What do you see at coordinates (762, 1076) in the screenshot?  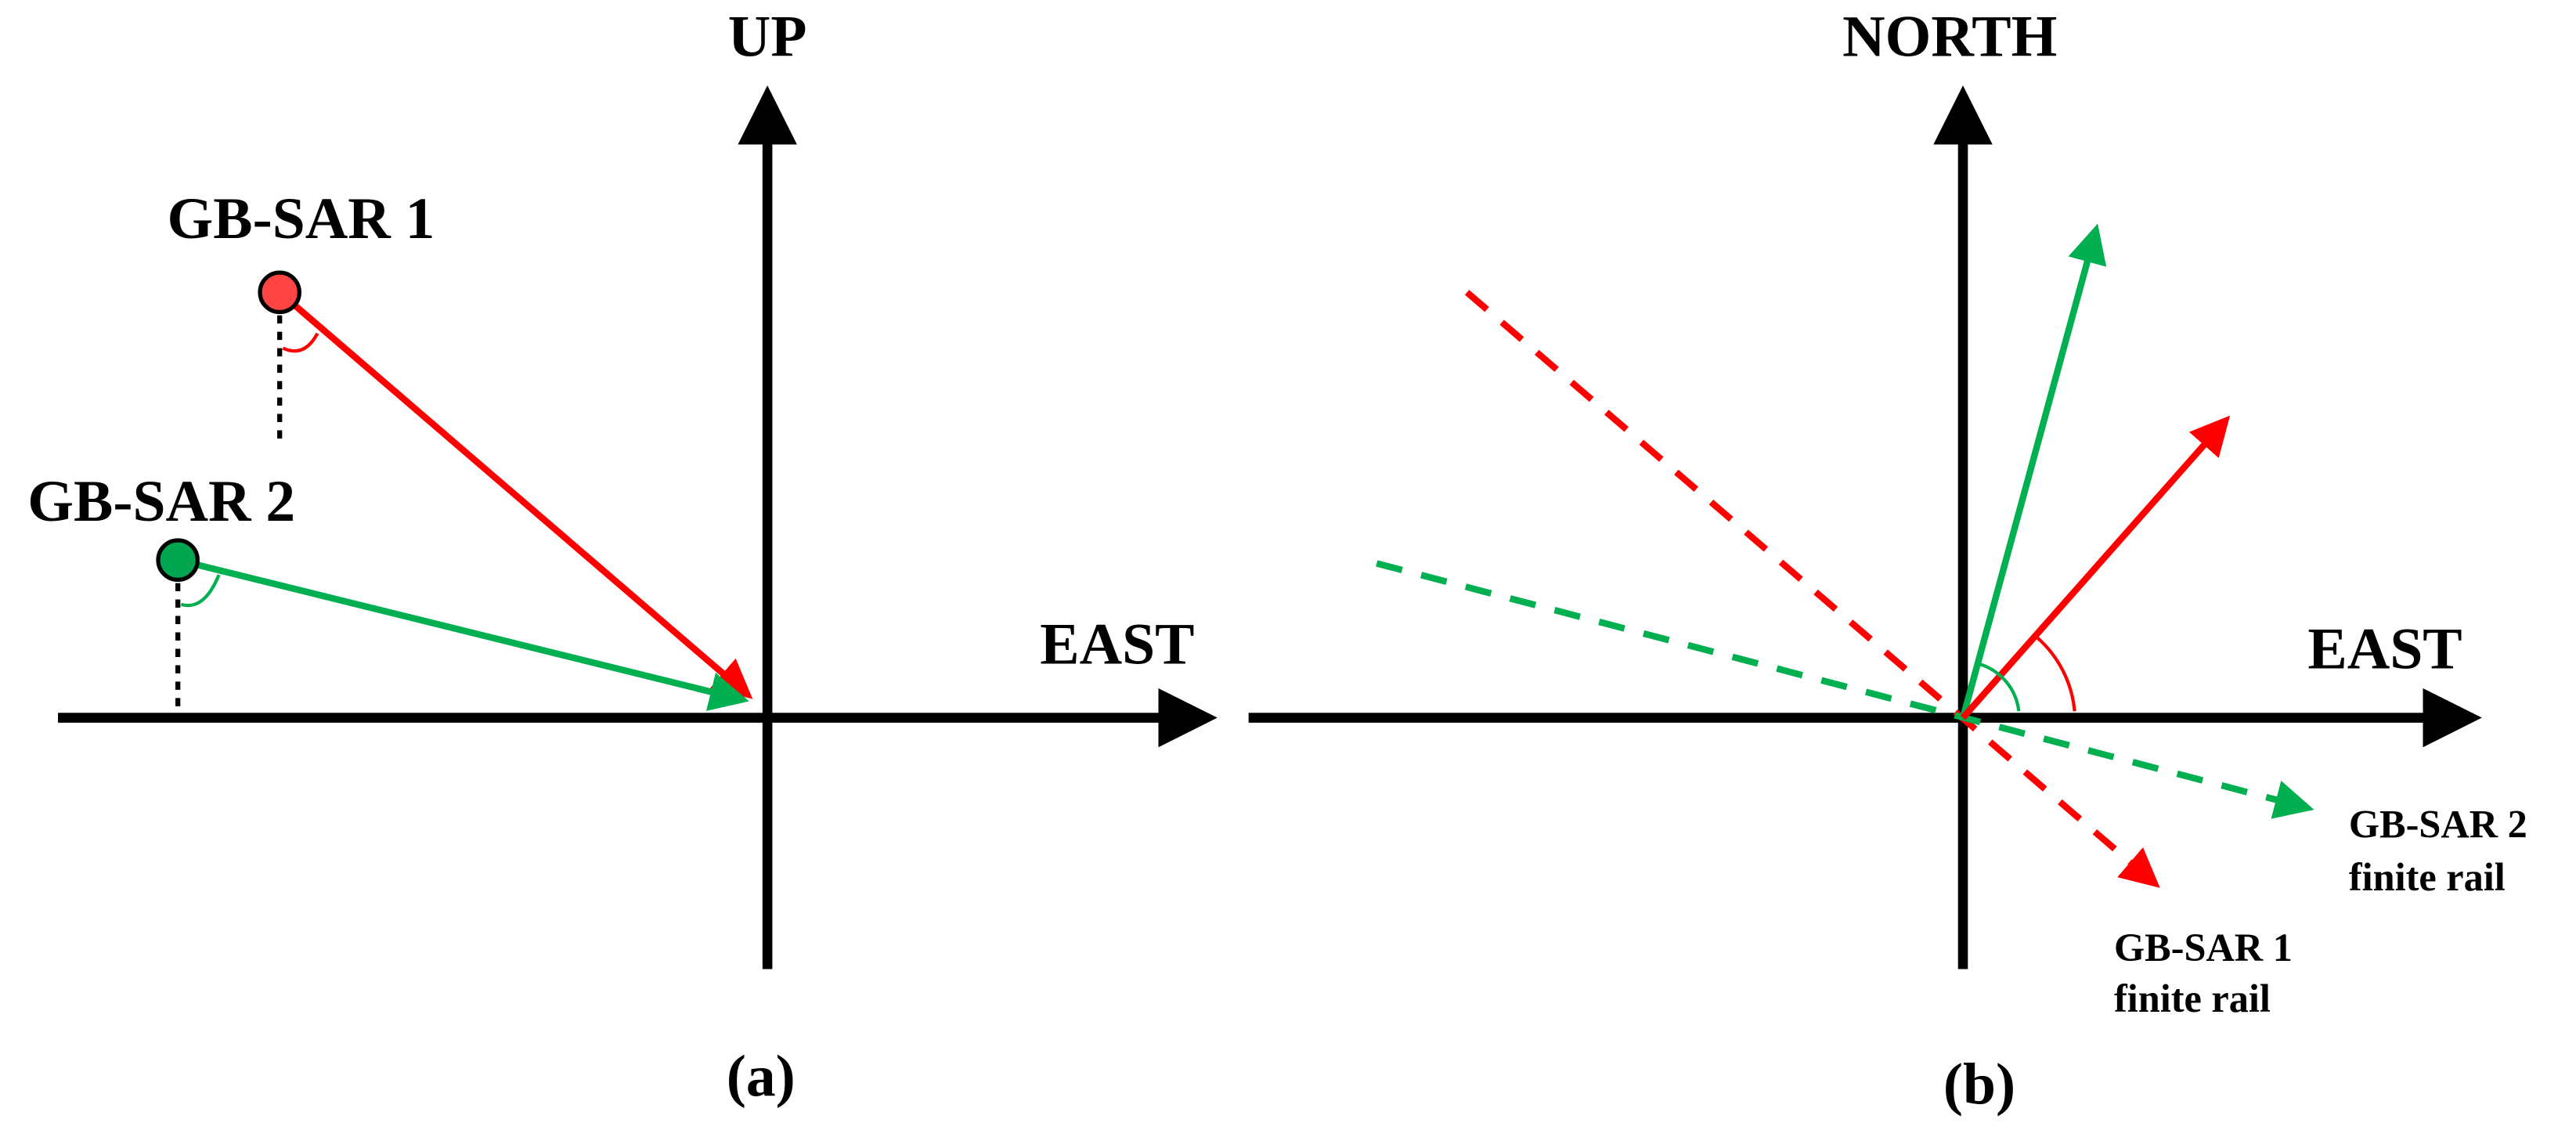 I see `panel-label: (a)` at bounding box center [762, 1076].